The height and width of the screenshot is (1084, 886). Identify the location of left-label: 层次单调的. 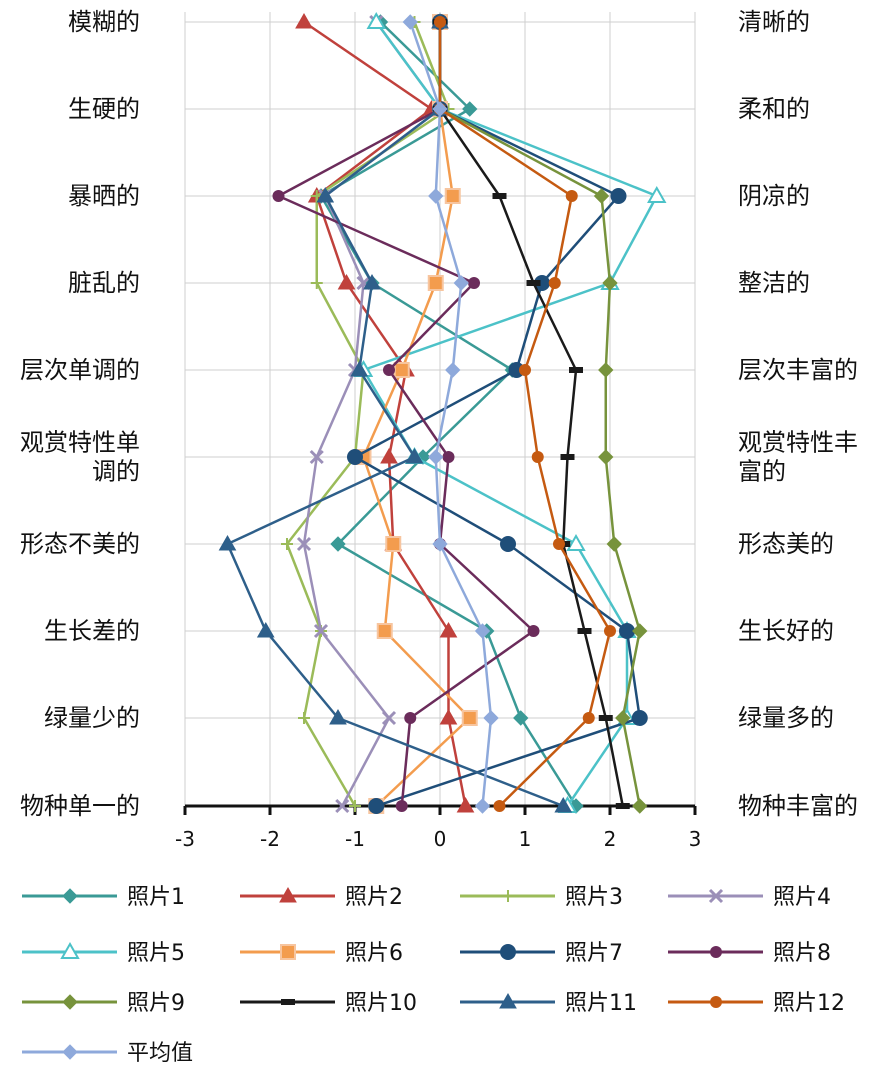
(80, 370).